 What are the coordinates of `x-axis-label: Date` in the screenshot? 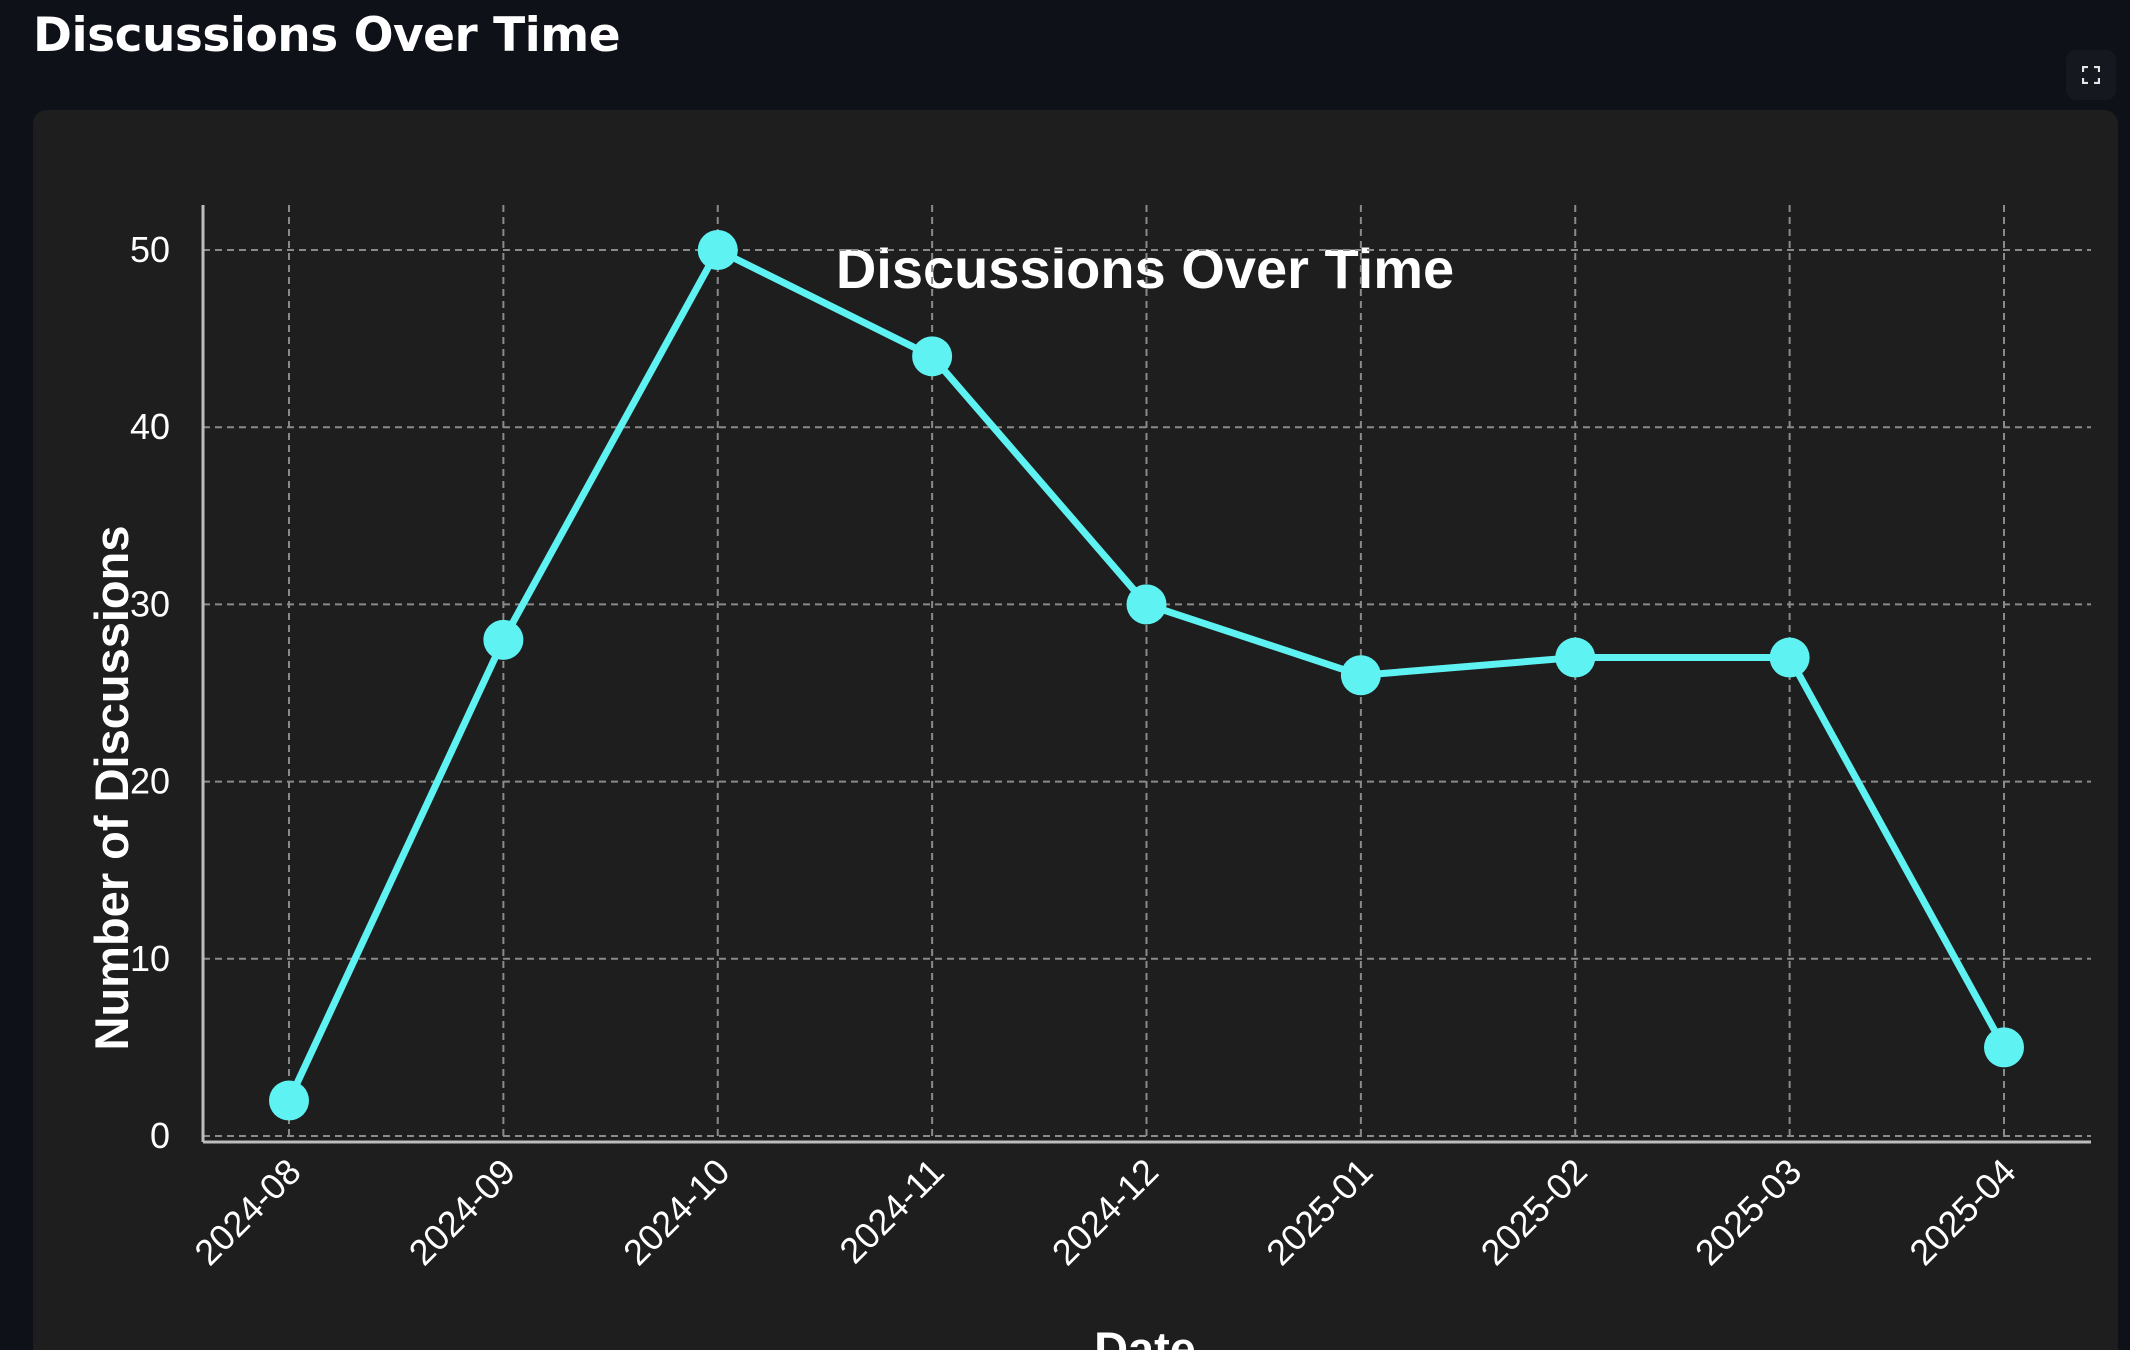 It's located at (1145, 1336).